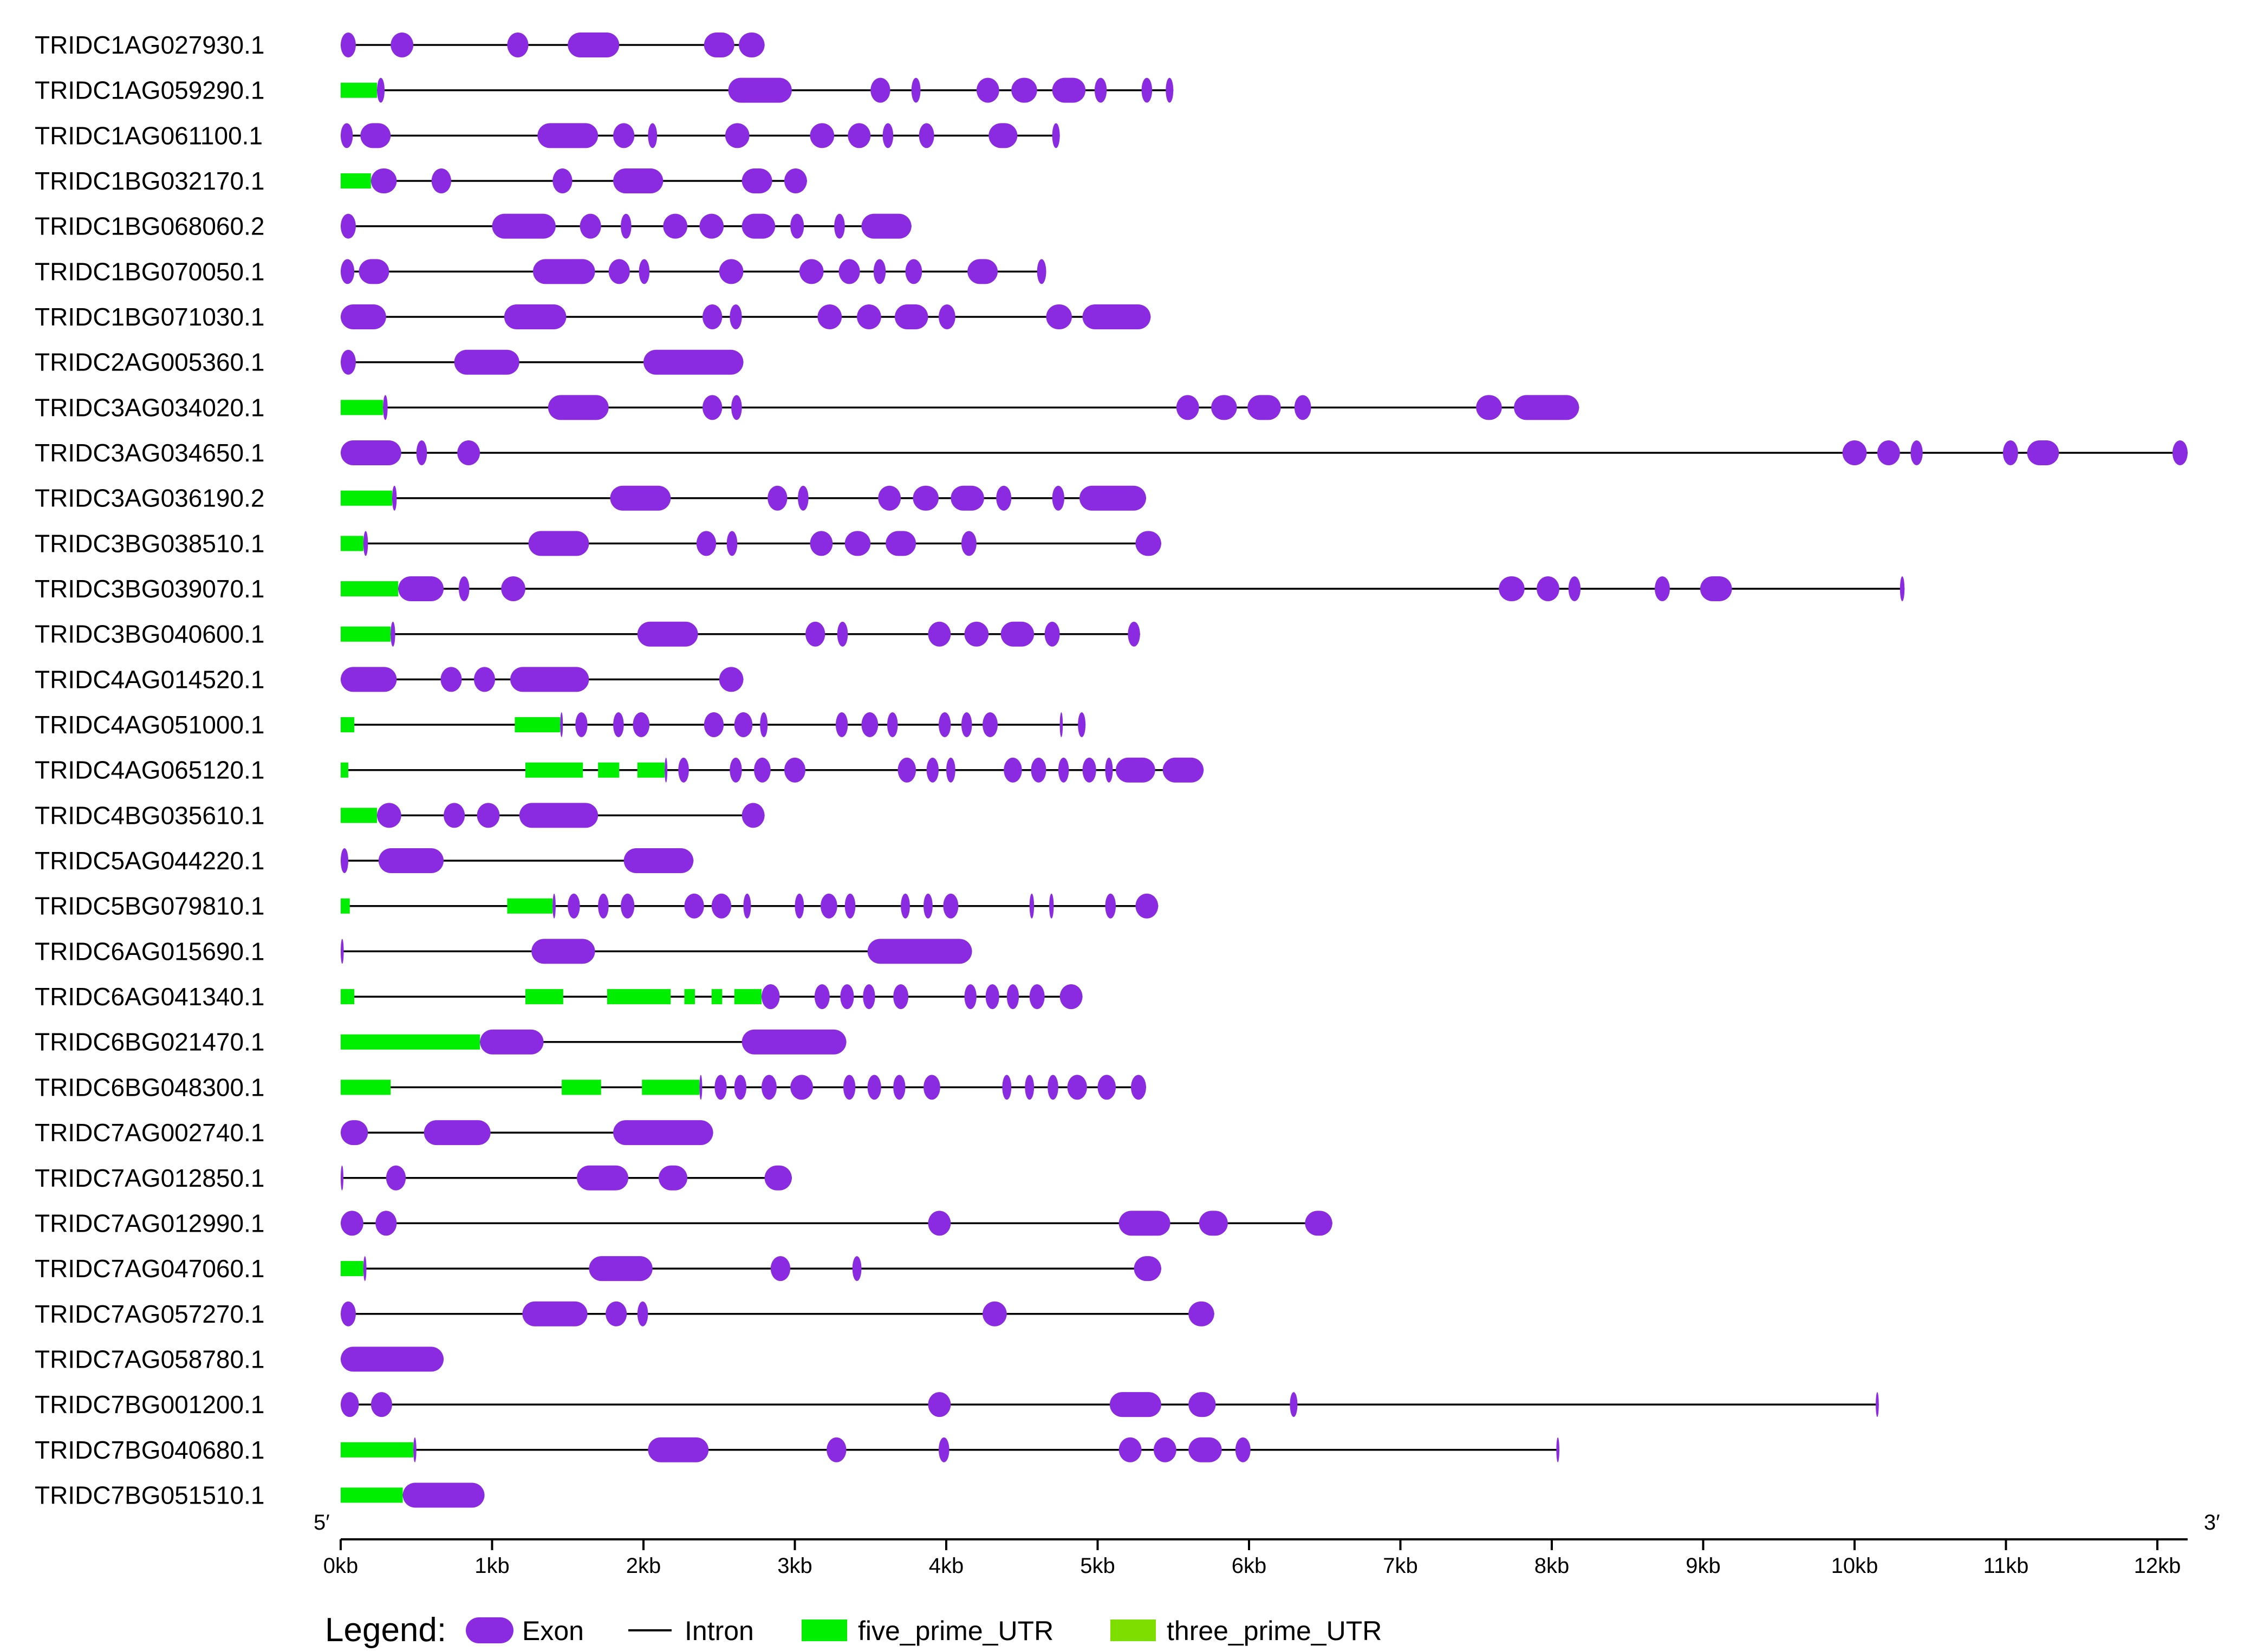 The width and height of the screenshot is (2257, 1652). What do you see at coordinates (149, 181) in the screenshot?
I see `gene-name-label: TRIDC1BG032170.1` at bounding box center [149, 181].